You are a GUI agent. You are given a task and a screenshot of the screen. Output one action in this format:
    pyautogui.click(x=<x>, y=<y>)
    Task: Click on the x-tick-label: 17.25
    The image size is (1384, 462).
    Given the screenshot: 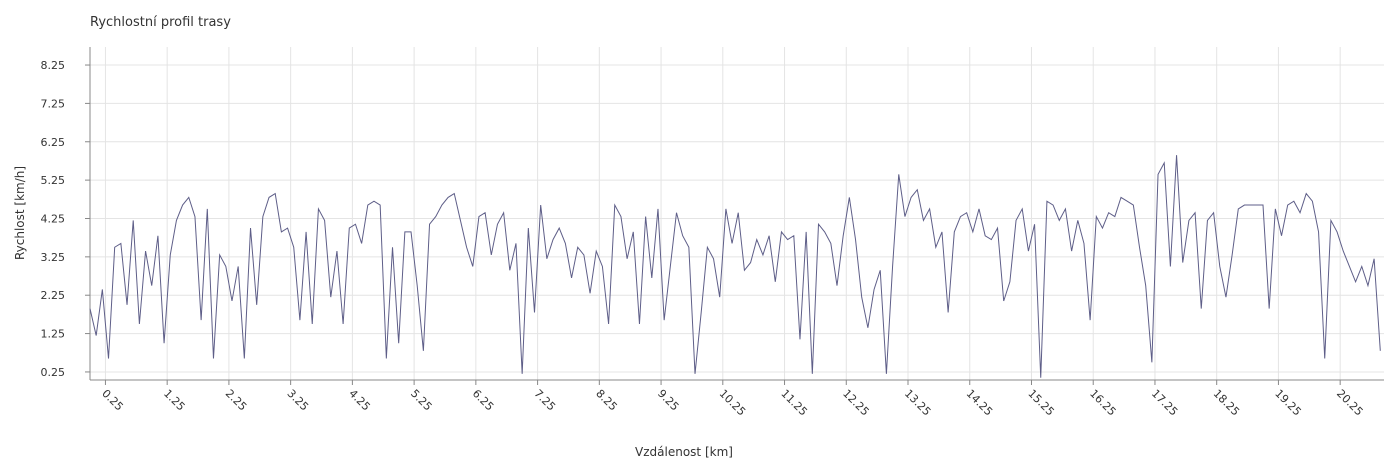 What is the action you would take?
    pyautogui.click(x=1164, y=402)
    